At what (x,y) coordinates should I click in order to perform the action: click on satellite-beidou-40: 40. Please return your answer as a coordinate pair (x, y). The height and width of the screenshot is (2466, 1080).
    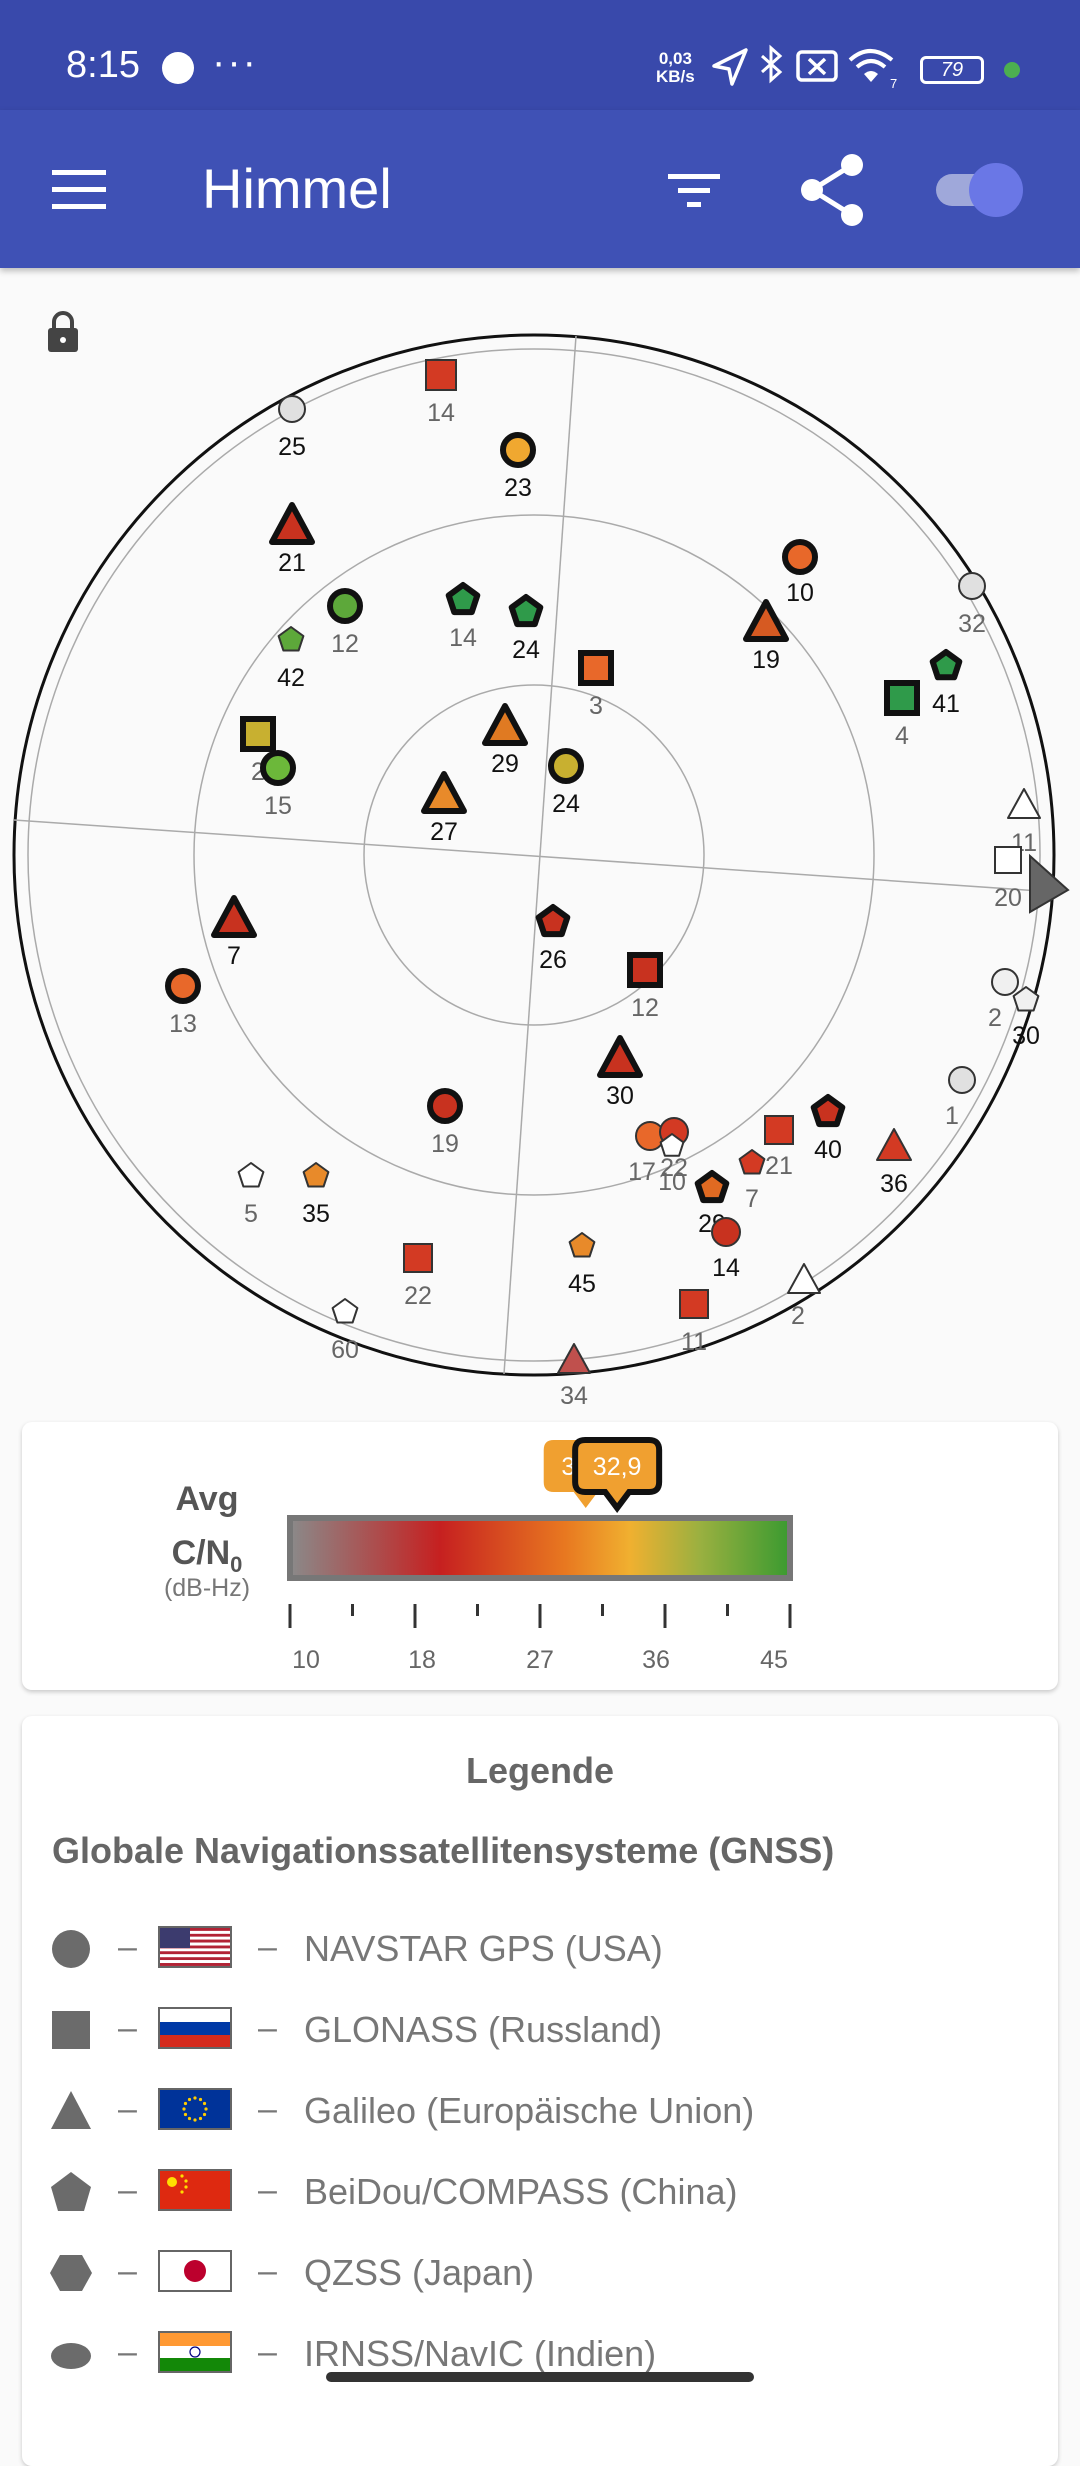
    Looking at the image, I should click on (828, 1129).